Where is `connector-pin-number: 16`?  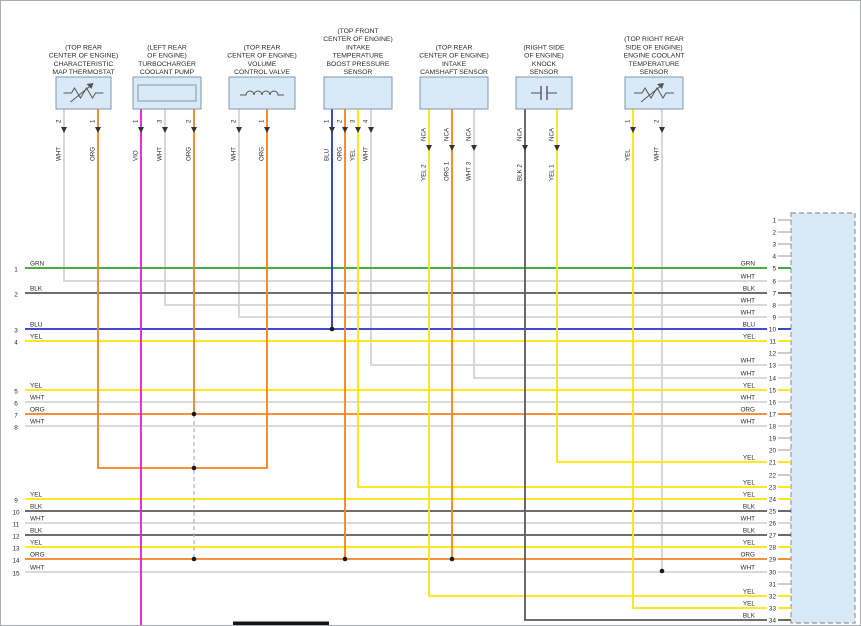 connector-pin-number: 16 is located at coordinates (773, 403).